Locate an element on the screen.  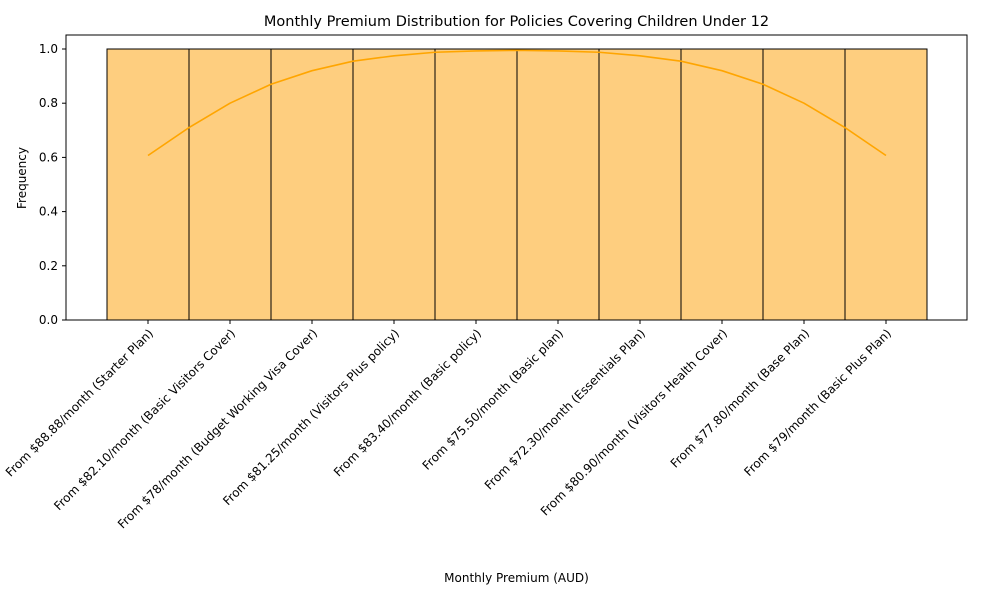
x-tick-label: From $77.80/month (Base Plan) is located at coordinates (740, 398).